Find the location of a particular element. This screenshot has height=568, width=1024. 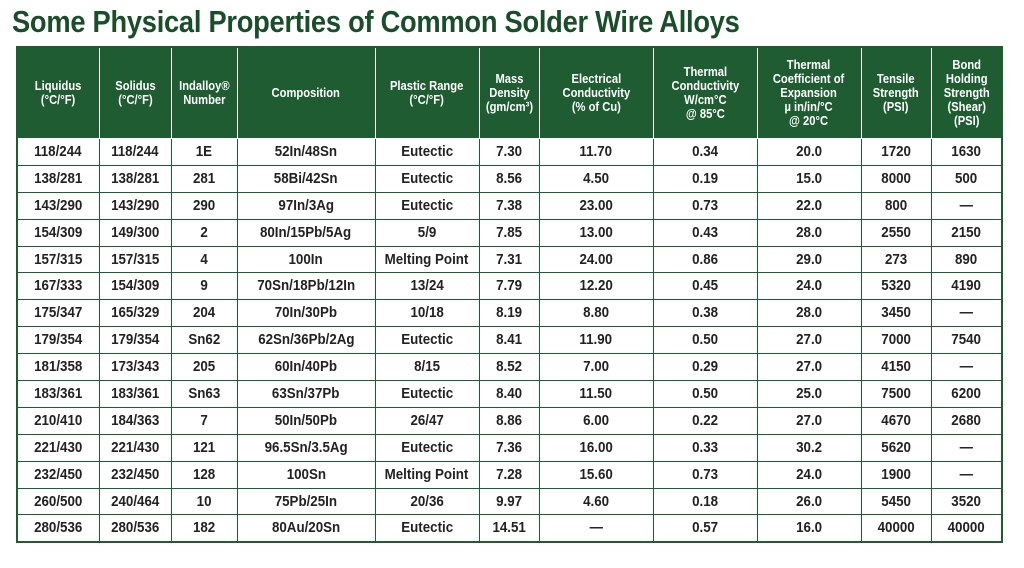

column-header-label: Bond Holding Strength (Shear) (PSI) is located at coordinates (966, 93).